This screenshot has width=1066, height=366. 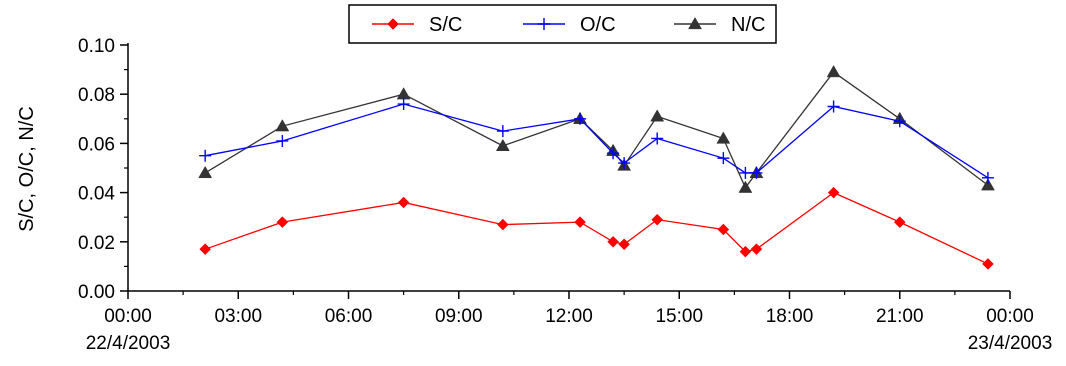 I want to click on x-tick-label: 21:00, so click(x=900, y=316).